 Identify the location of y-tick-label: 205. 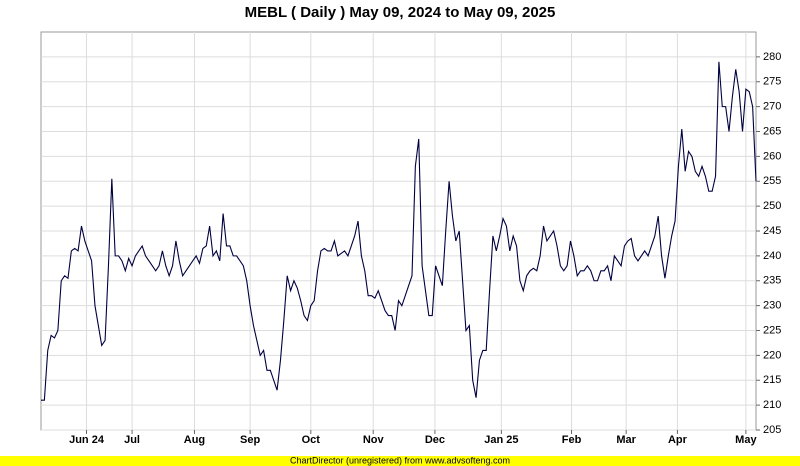
(772, 430).